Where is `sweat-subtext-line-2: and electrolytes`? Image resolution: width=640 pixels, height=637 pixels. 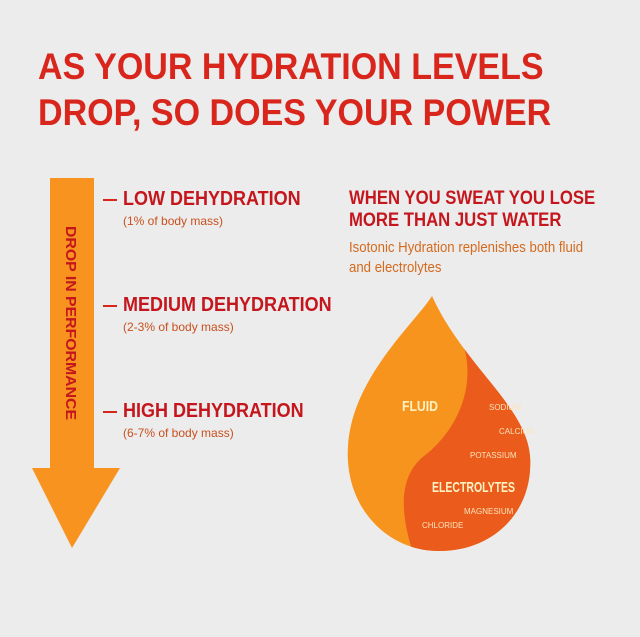
sweat-subtext-line-2: and electrolytes is located at coordinates (395, 267).